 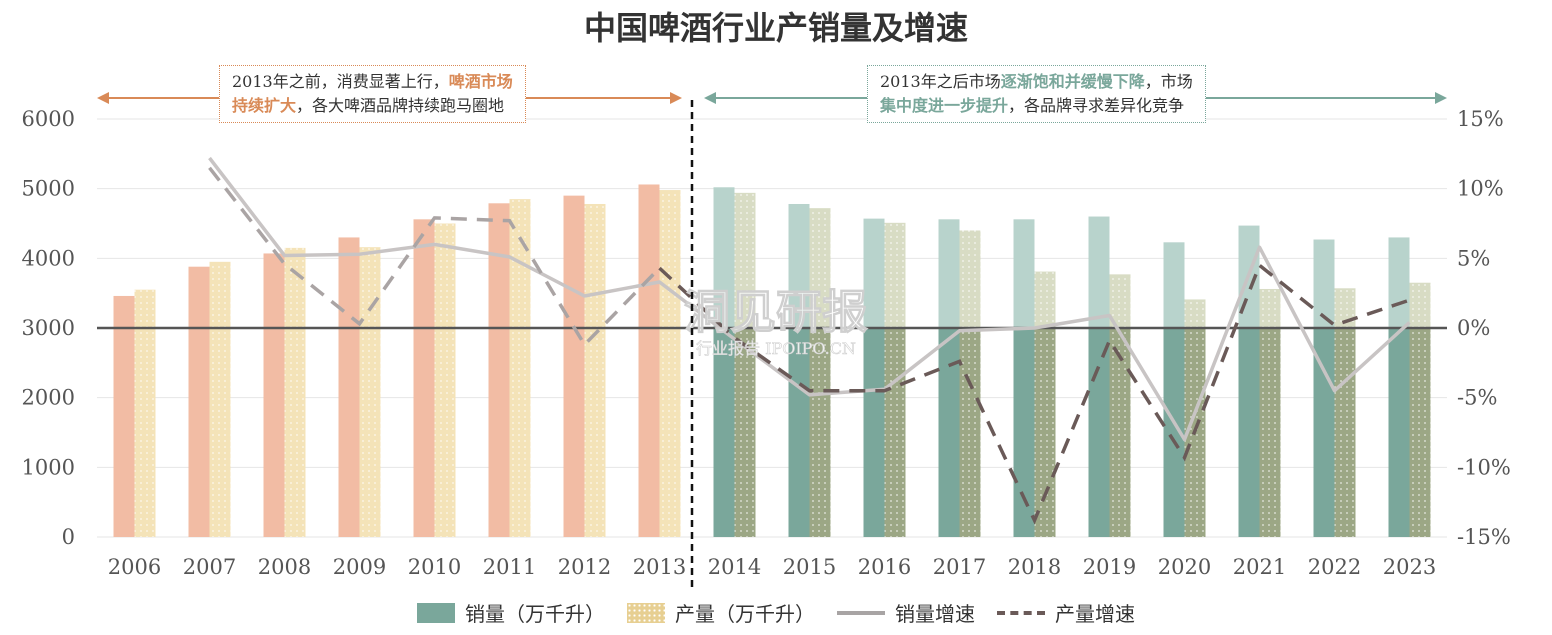 I want to click on x-tick: 2013, so click(x=659, y=567).